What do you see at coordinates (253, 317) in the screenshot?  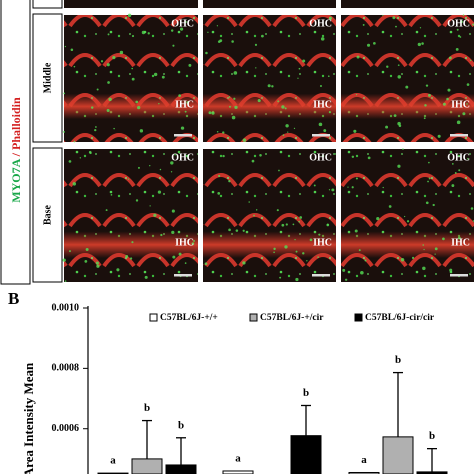 I see `legend-swatch` at bounding box center [253, 317].